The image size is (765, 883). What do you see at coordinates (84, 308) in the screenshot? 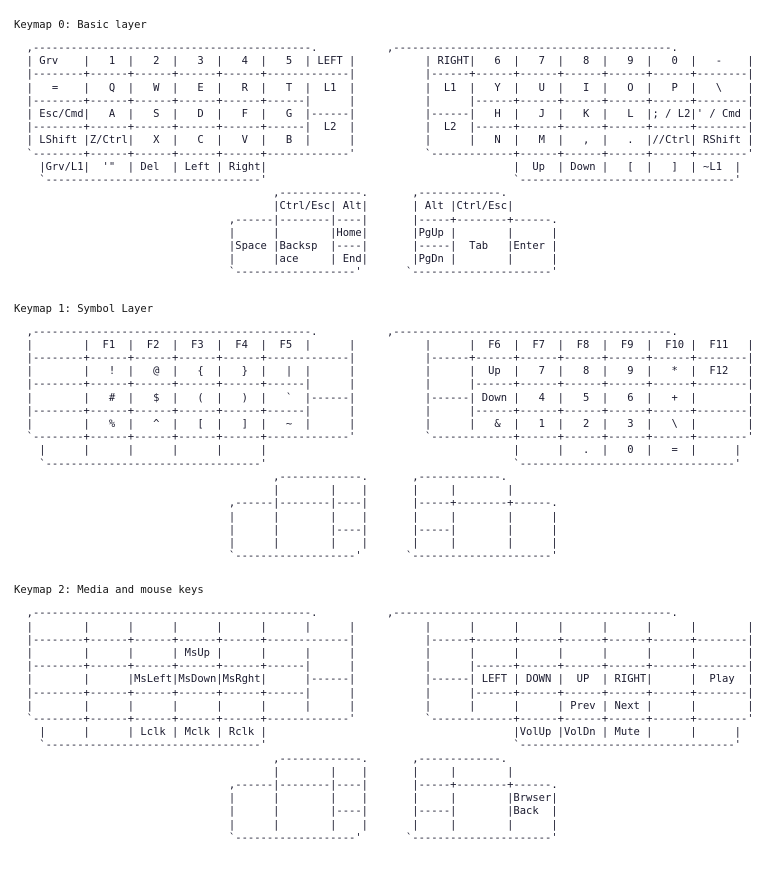
I see `keymap-title-1: Keymap 1: Symbol Layer` at bounding box center [84, 308].